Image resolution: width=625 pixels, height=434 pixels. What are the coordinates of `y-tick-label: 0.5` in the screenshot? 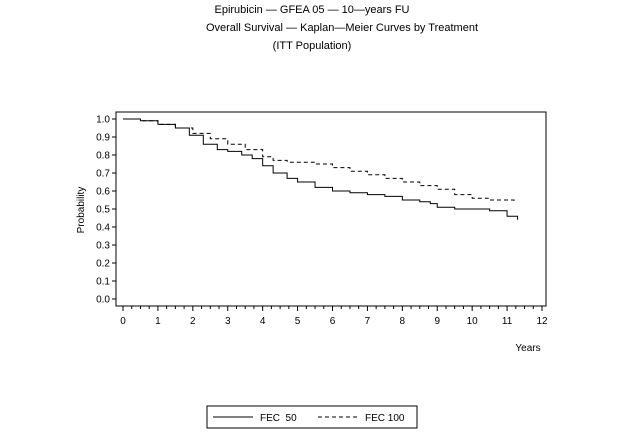 It's located at (103, 210).